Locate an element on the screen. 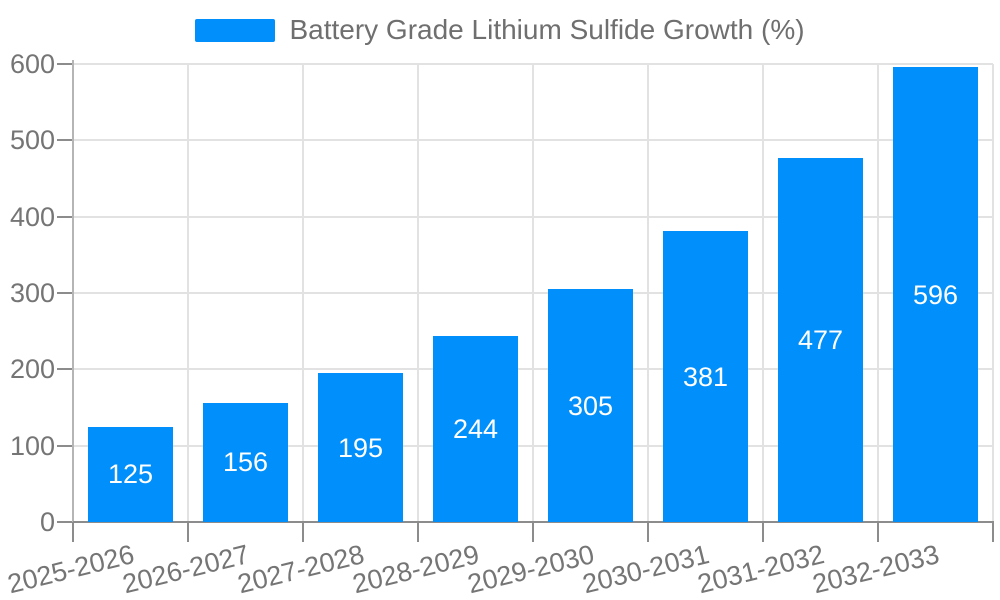  x-axis-label: 2027-2028 is located at coordinates (301, 569).